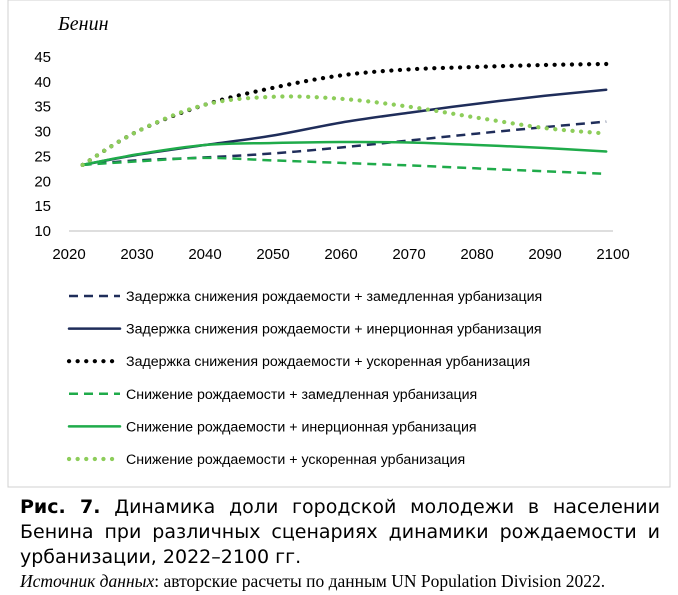 The height and width of the screenshot is (595, 678). I want to click on caption-label: Рис. 7., so click(60, 507).